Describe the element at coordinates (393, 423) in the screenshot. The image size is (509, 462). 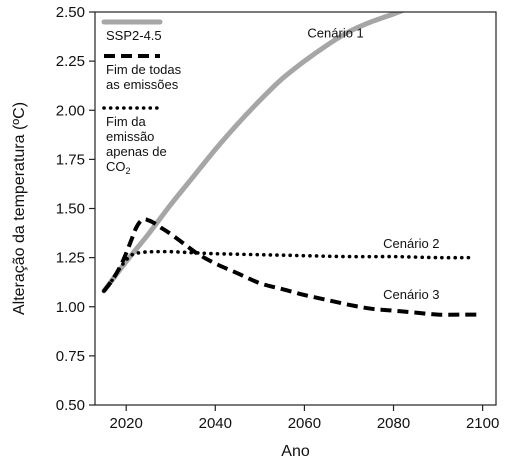
I see `x-tick-label: 2080` at that location.